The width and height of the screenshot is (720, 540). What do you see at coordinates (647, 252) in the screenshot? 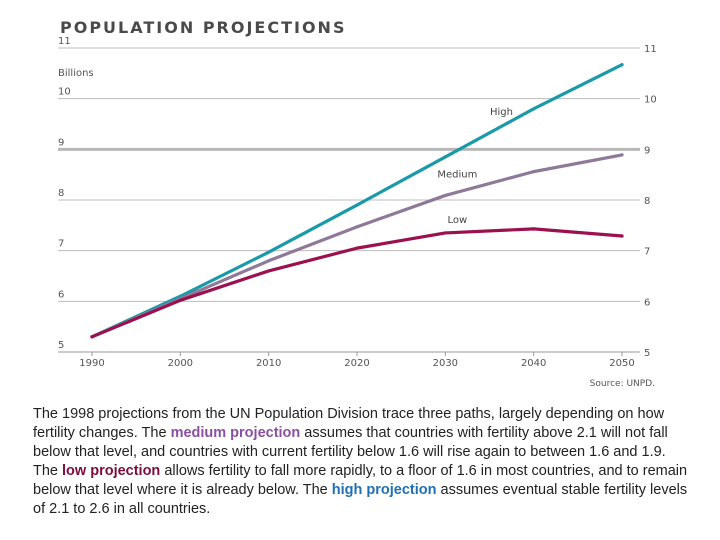
I see `y-tick-label-right: 7` at bounding box center [647, 252].